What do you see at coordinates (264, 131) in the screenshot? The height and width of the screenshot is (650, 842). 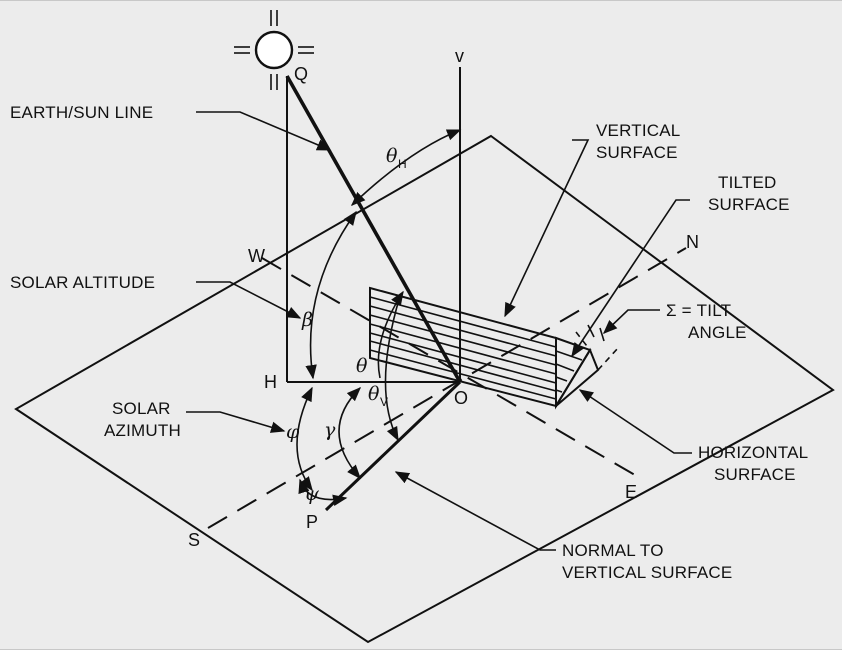 I see `earth-sun-line-callout` at bounding box center [264, 131].